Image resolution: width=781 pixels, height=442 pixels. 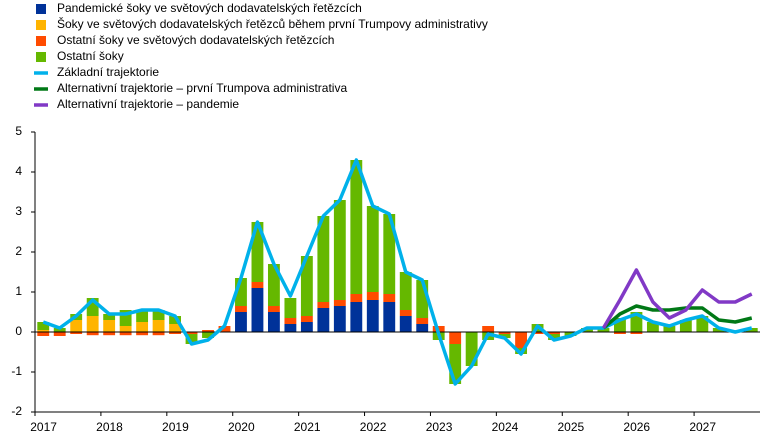 I want to click on legend-label: Základní trajektorie, so click(x=108, y=72).